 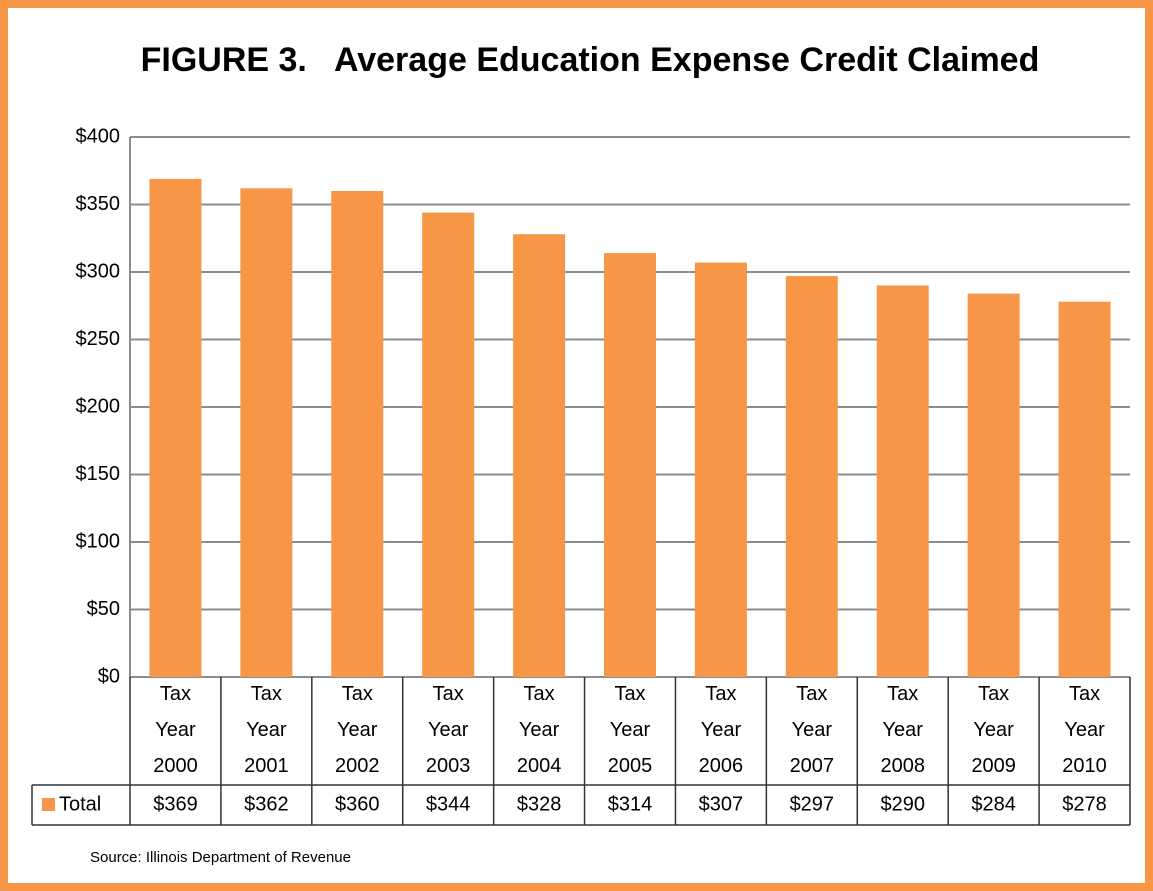 What do you see at coordinates (357, 730) in the screenshot?
I see `x-tick-label: Tax Year 2002` at bounding box center [357, 730].